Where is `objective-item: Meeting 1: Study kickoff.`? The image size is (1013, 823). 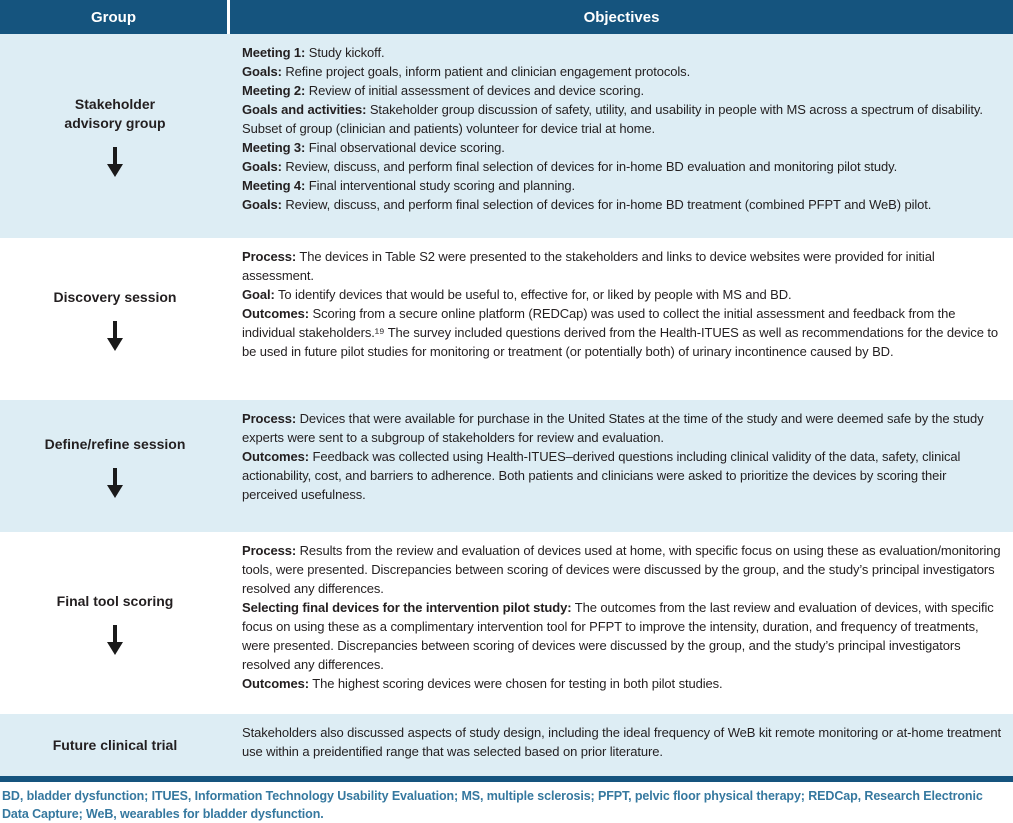 objective-item: Meeting 1: Study kickoff. is located at coordinates (313, 52).